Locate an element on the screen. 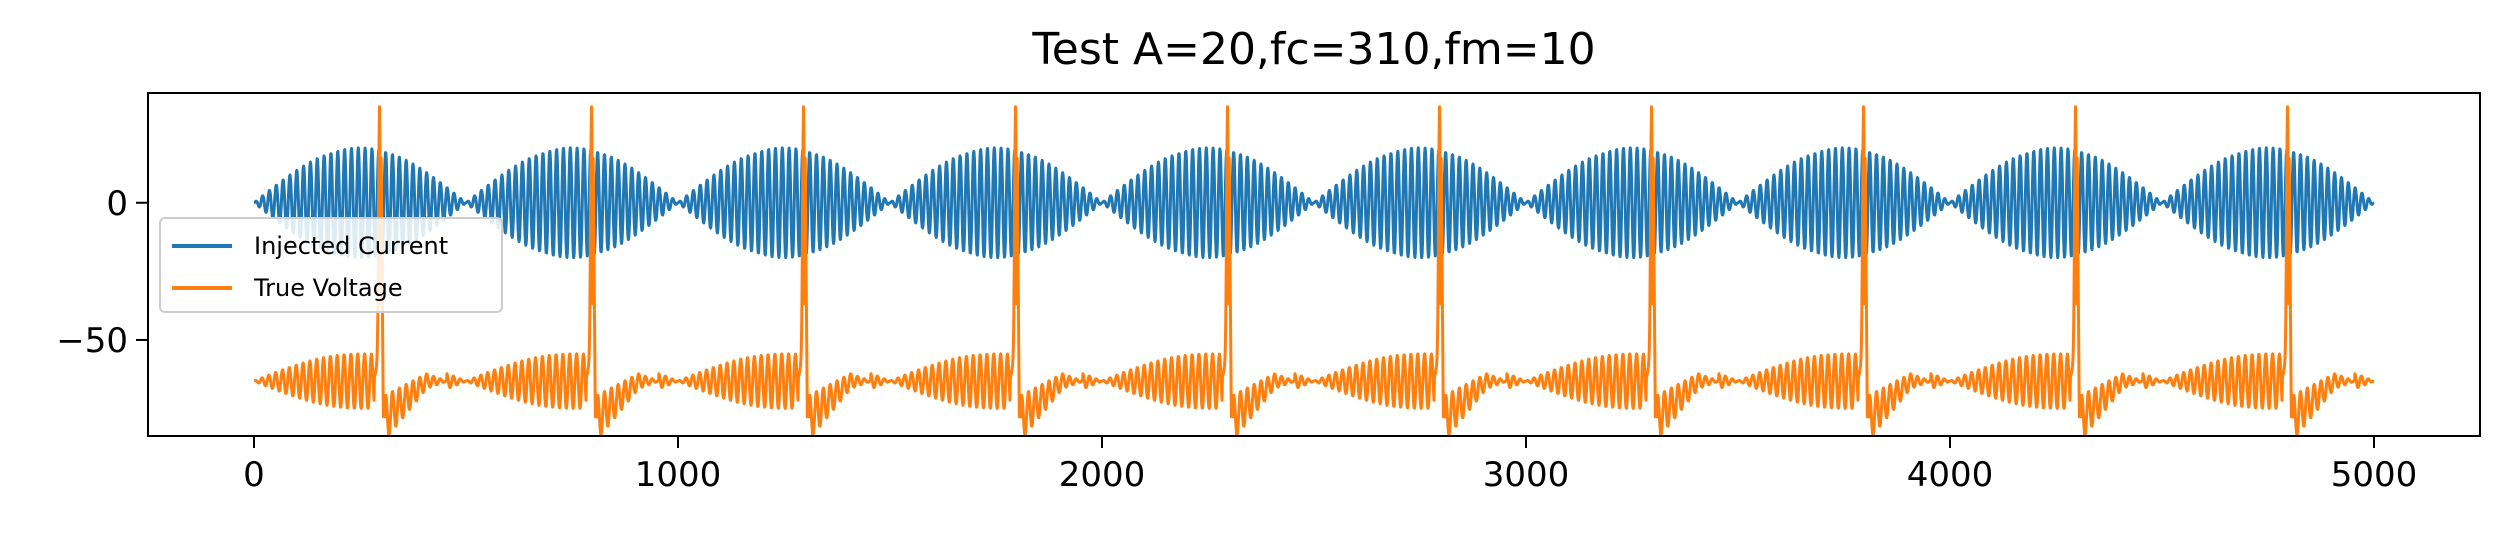  legend-label: True Voltage is located at coordinates (328, 288).